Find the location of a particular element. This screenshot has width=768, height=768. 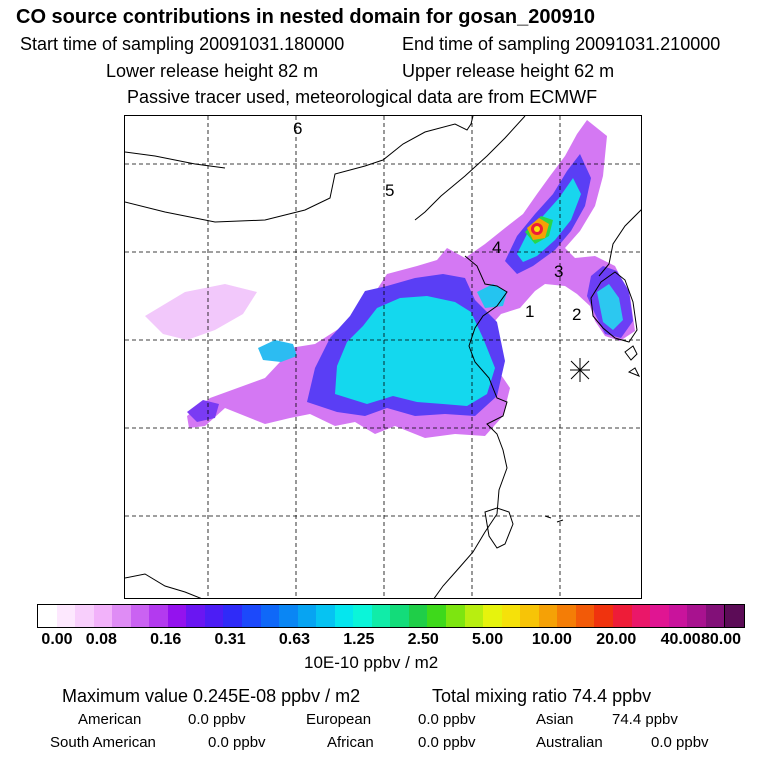

colorbar-tick-label: 20.00 is located at coordinates (616, 639).